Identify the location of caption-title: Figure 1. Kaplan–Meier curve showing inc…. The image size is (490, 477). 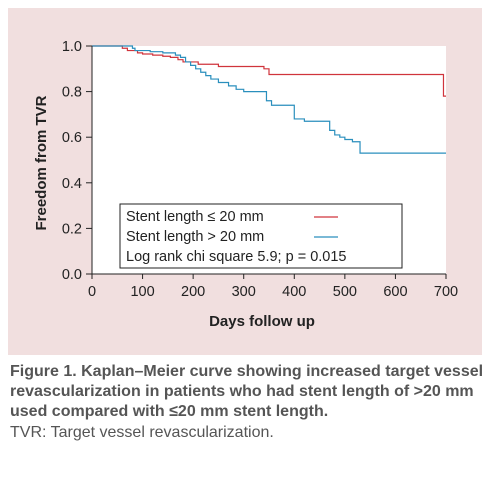
(247, 391).